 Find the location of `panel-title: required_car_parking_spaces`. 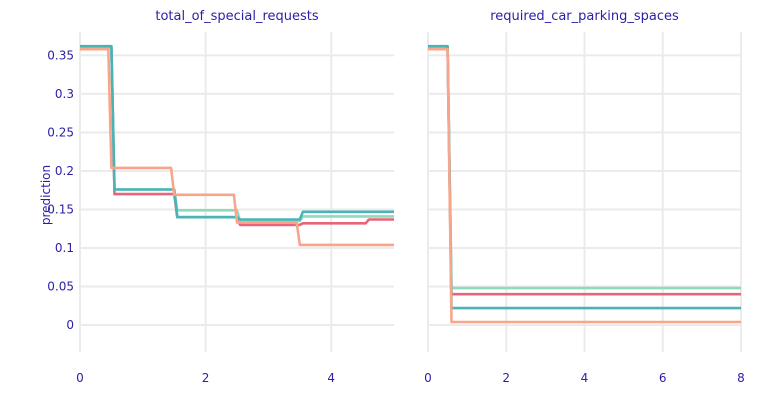

panel-title: required_car_parking_spaces is located at coordinates (584, 16).